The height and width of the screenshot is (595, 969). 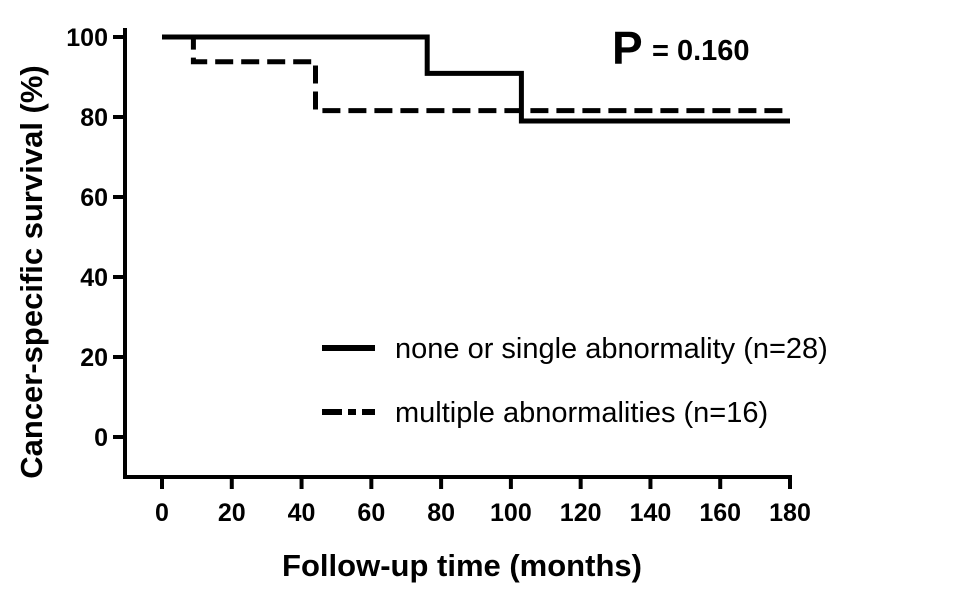 I want to click on x-tick-label: 60, so click(x=371, y=513).